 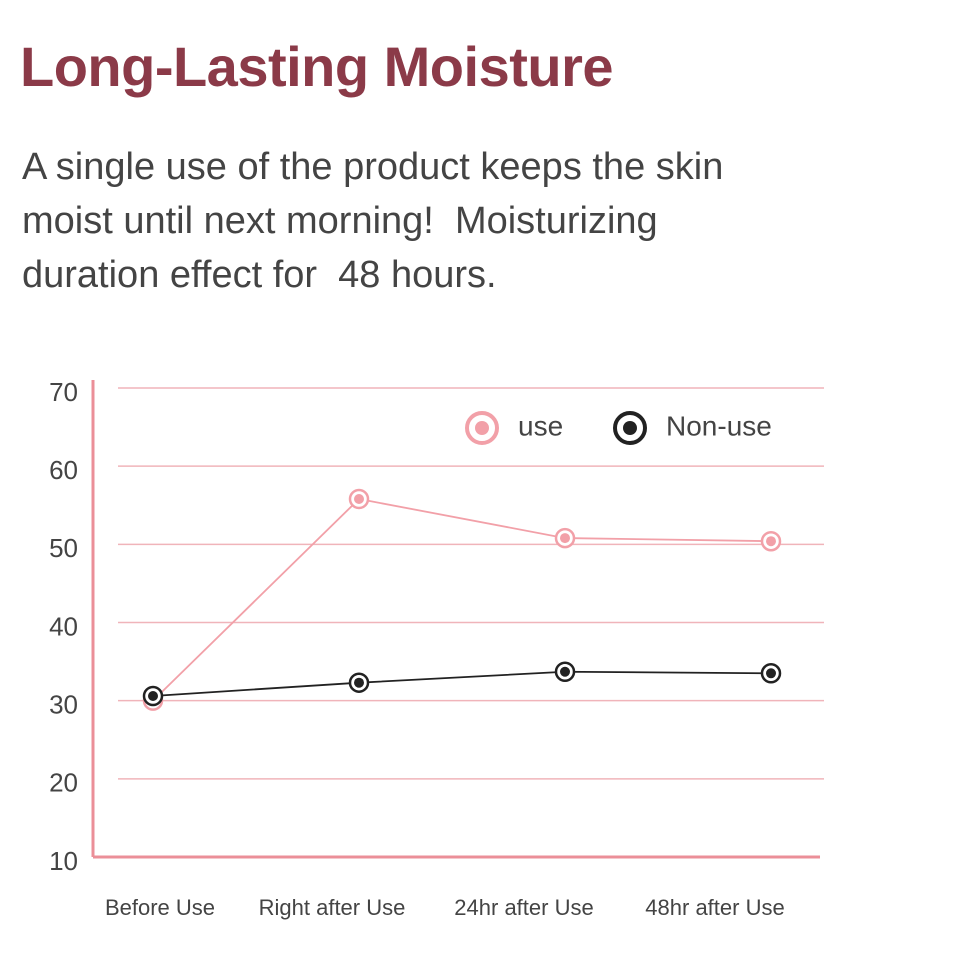 What do you see at coordinates (523, 907) in the screenshot?
I see `x-tick-label: 24hr after Use` at bounding box center [523, 907].